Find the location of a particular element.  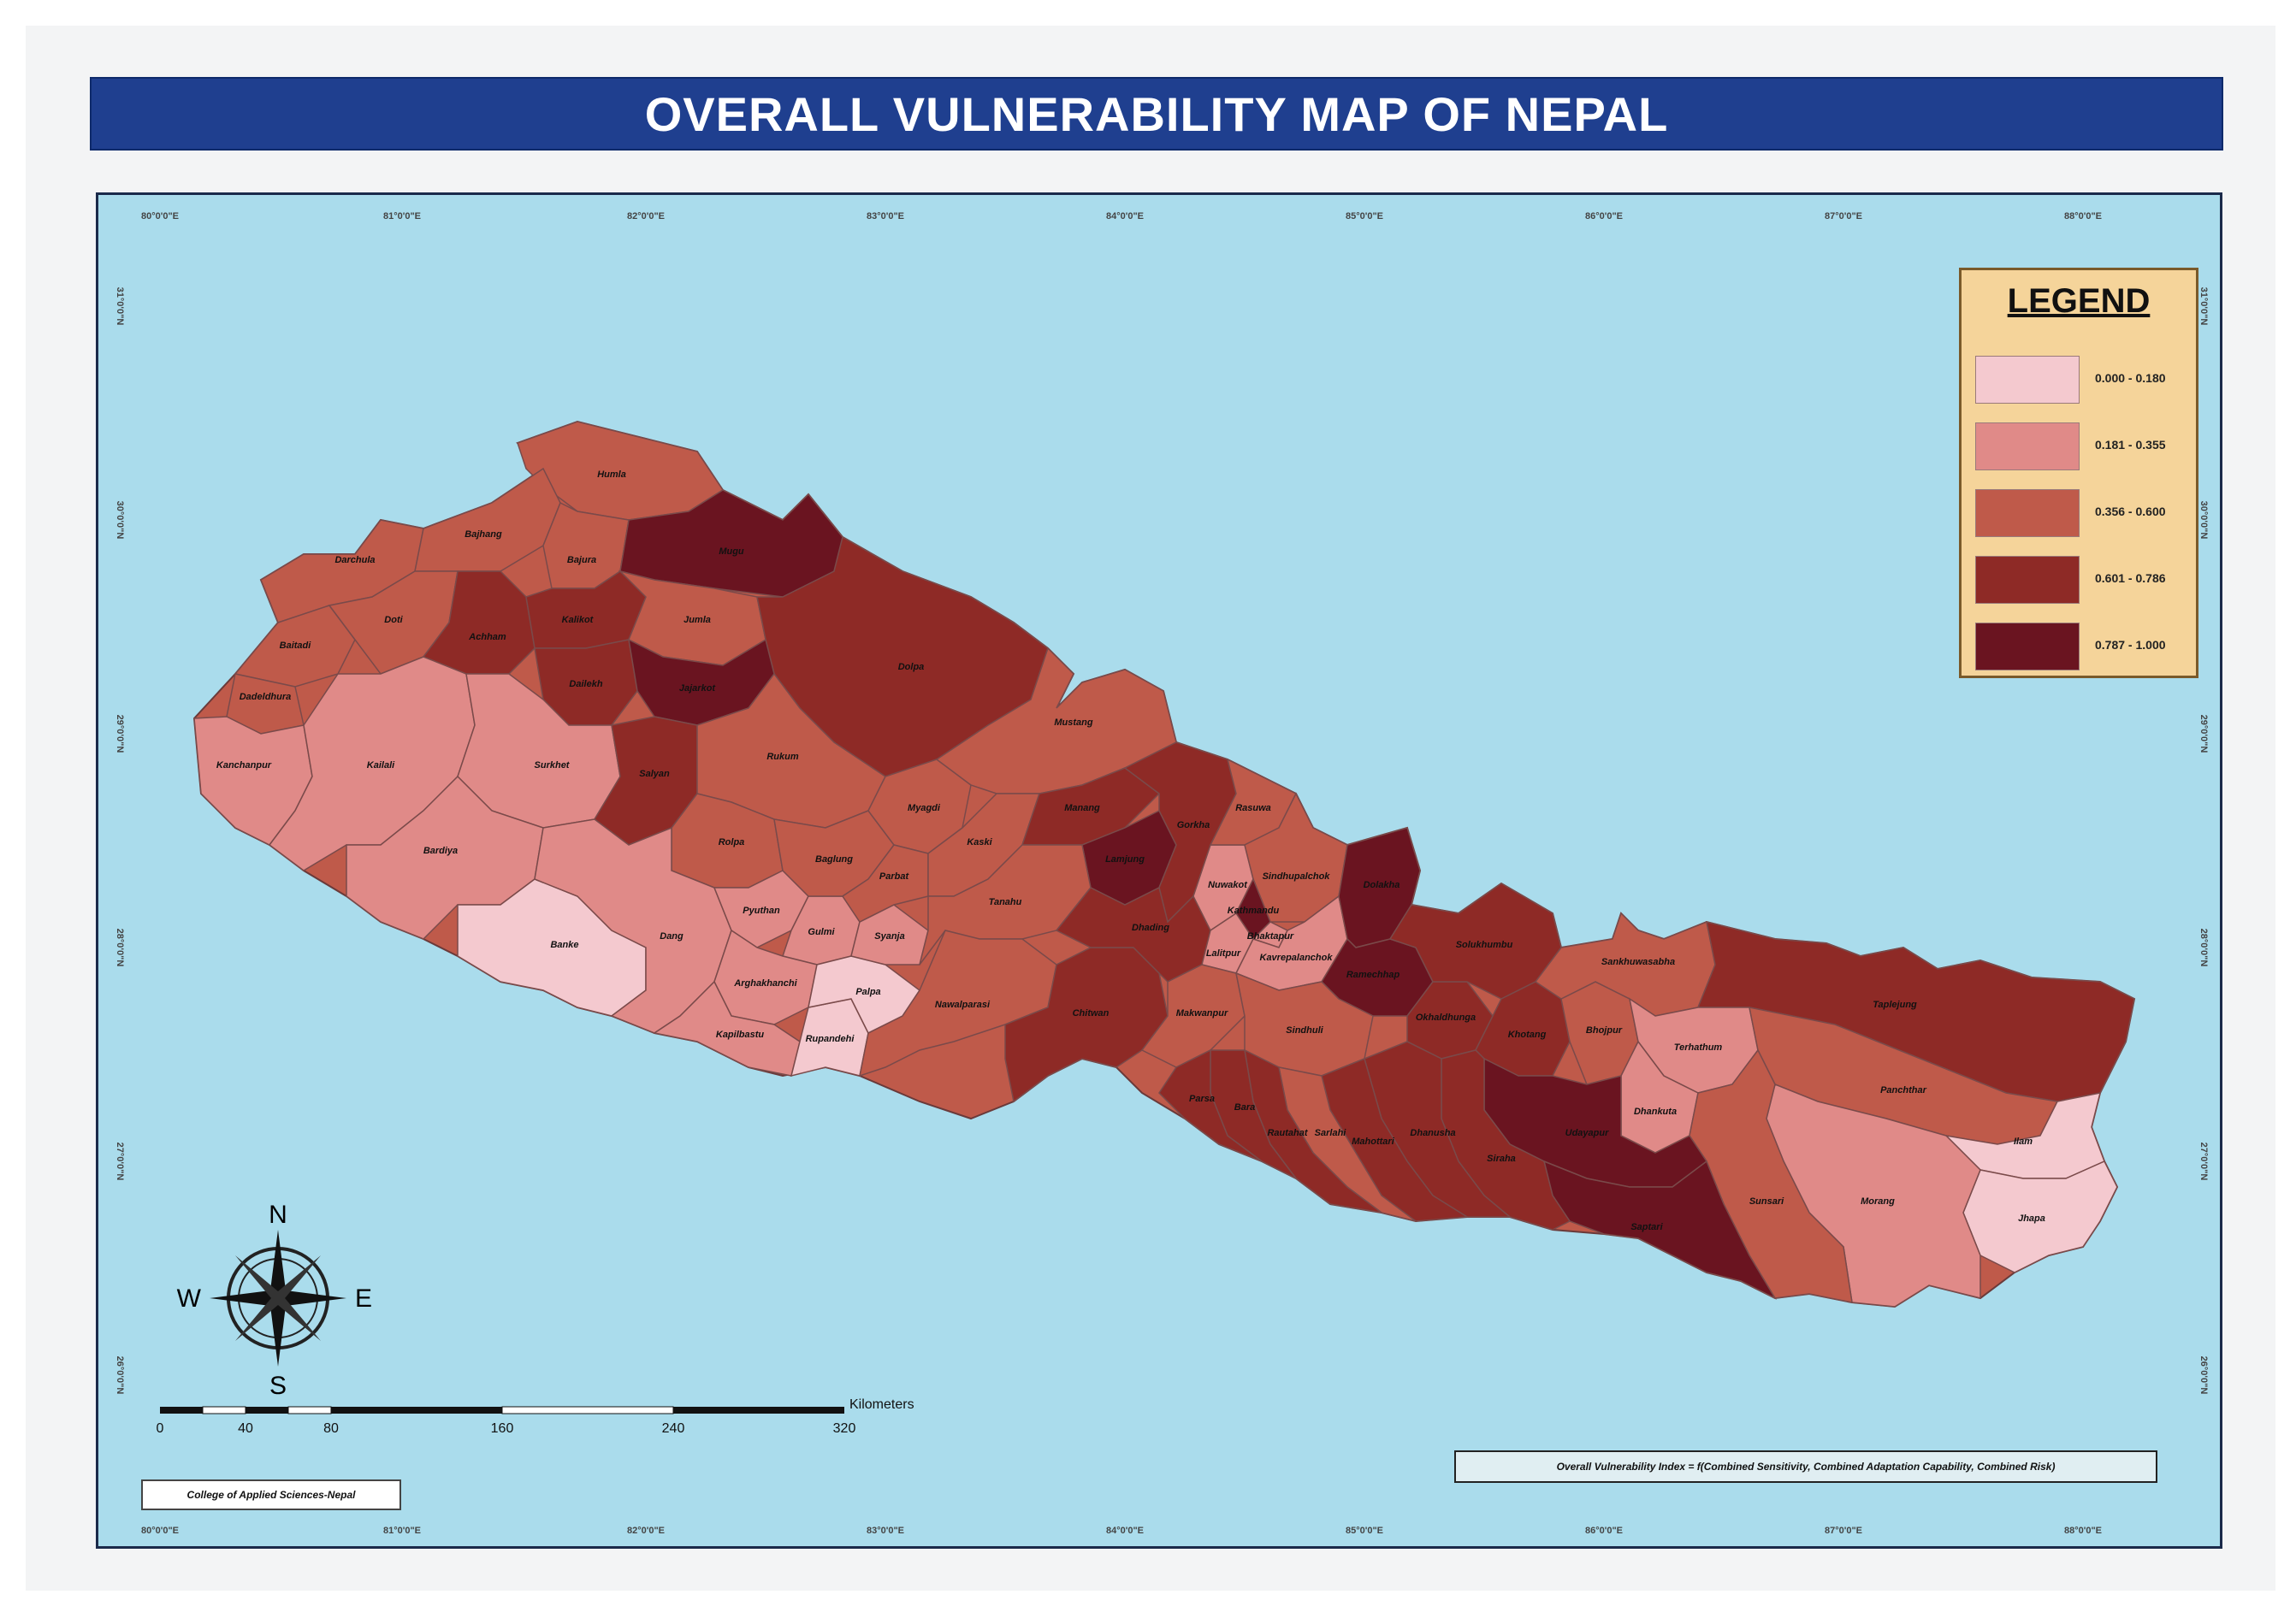

district-label-dailekh: Dailekh is located at coordinates (585, 684).